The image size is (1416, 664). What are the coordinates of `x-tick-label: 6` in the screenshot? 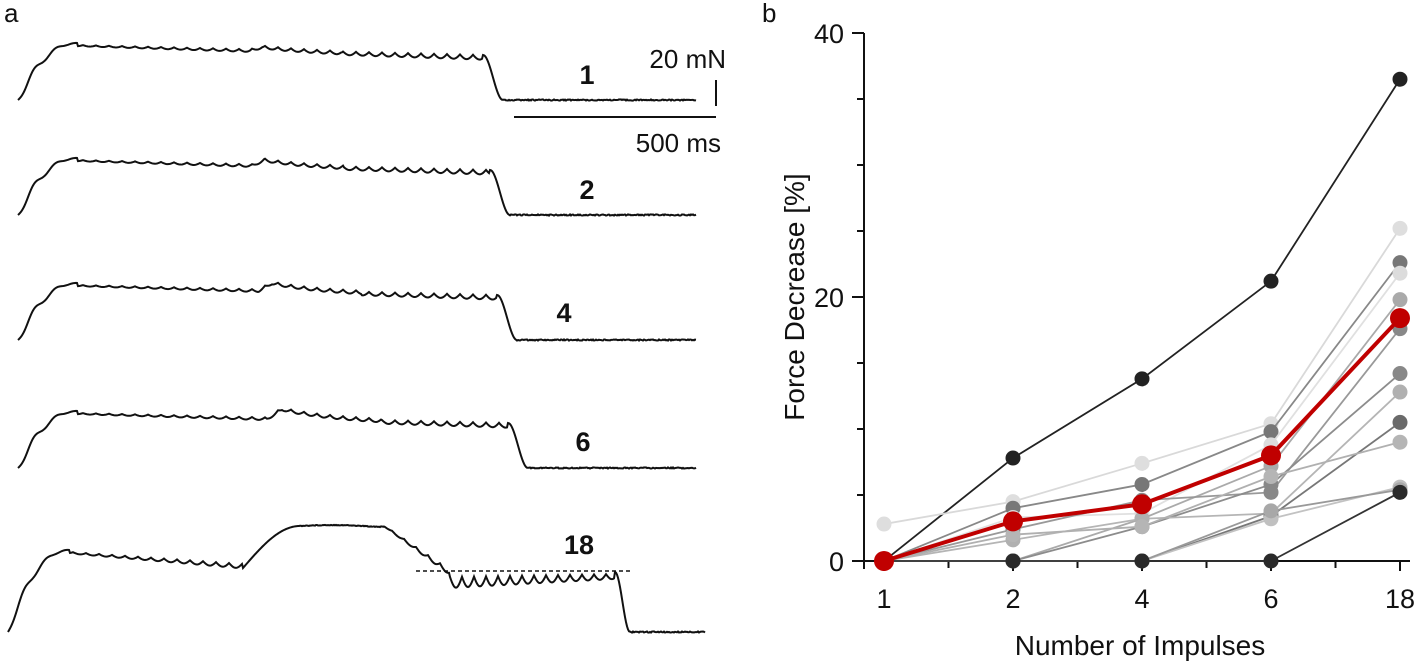 It's located at (1270, 599).